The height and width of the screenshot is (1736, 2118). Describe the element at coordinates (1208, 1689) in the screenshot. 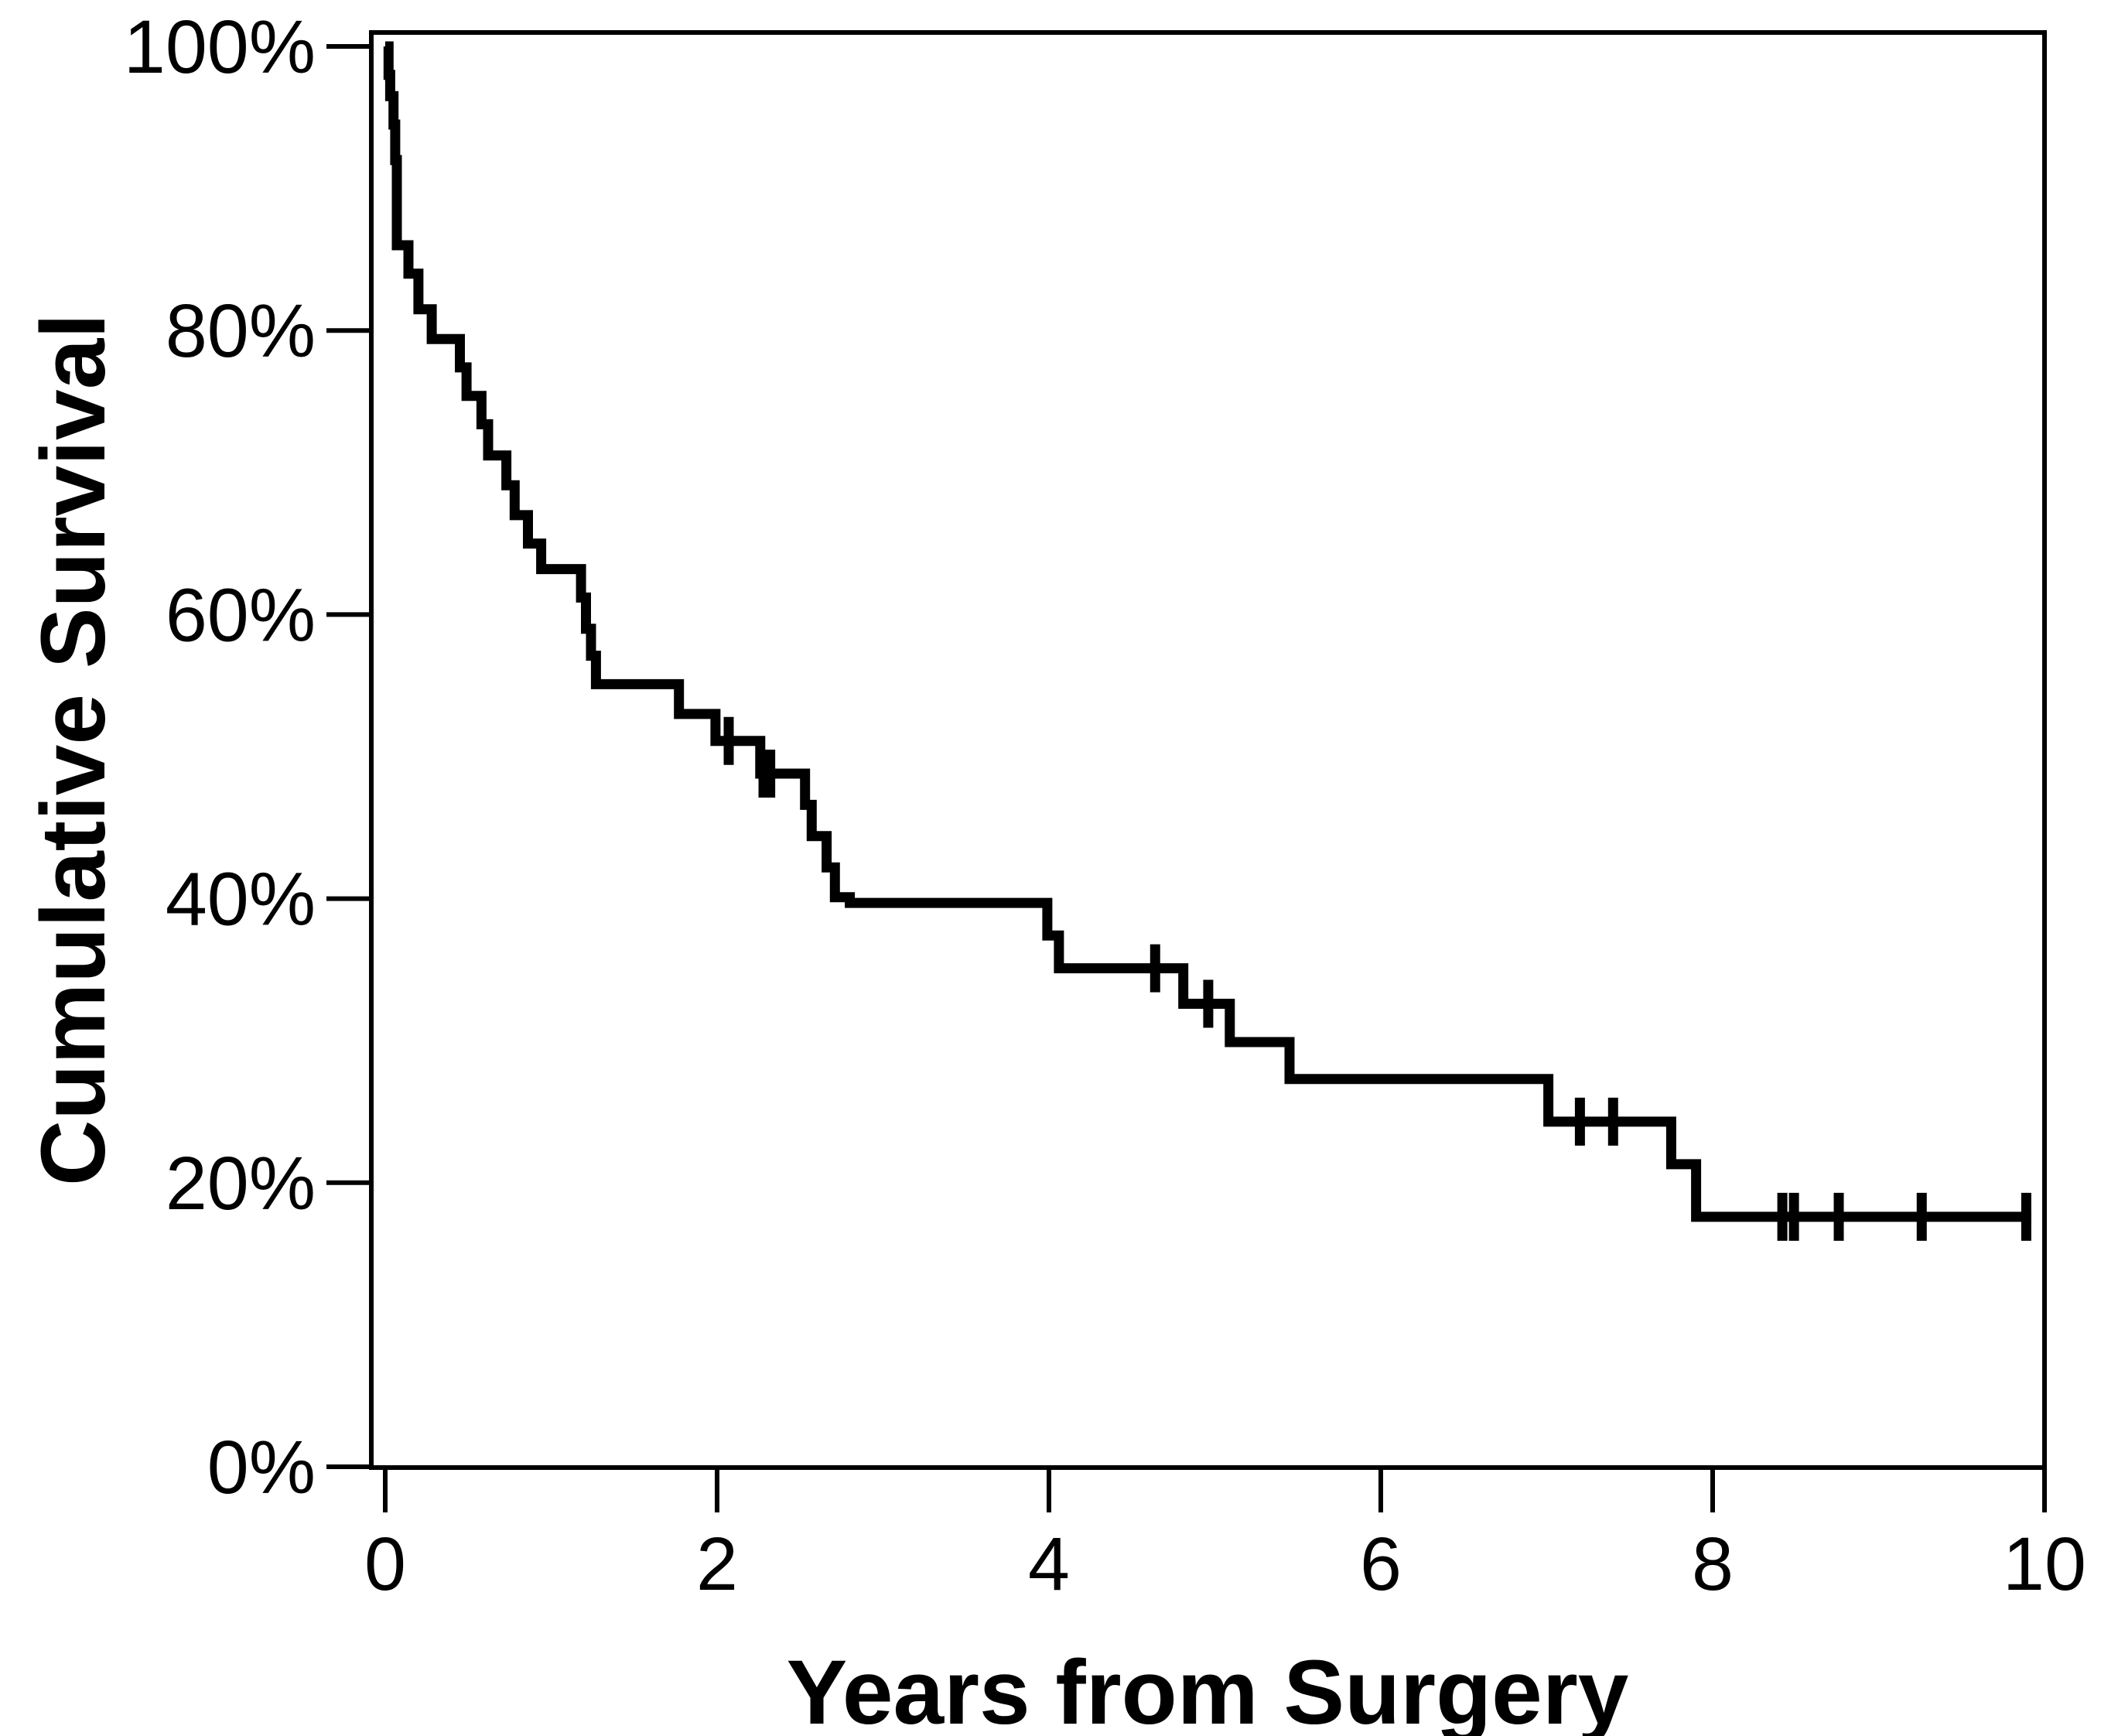

I see `x-axis-title: Years from Surgery` at that location.